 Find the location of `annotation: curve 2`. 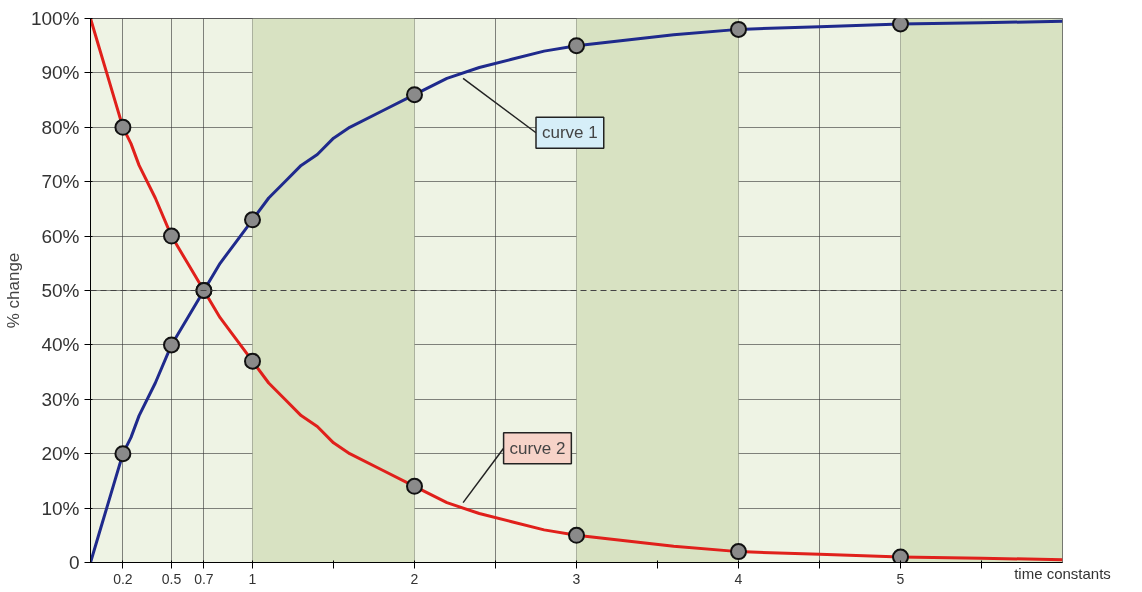

annotation: curve 2 is located at coordinates (537, 448).